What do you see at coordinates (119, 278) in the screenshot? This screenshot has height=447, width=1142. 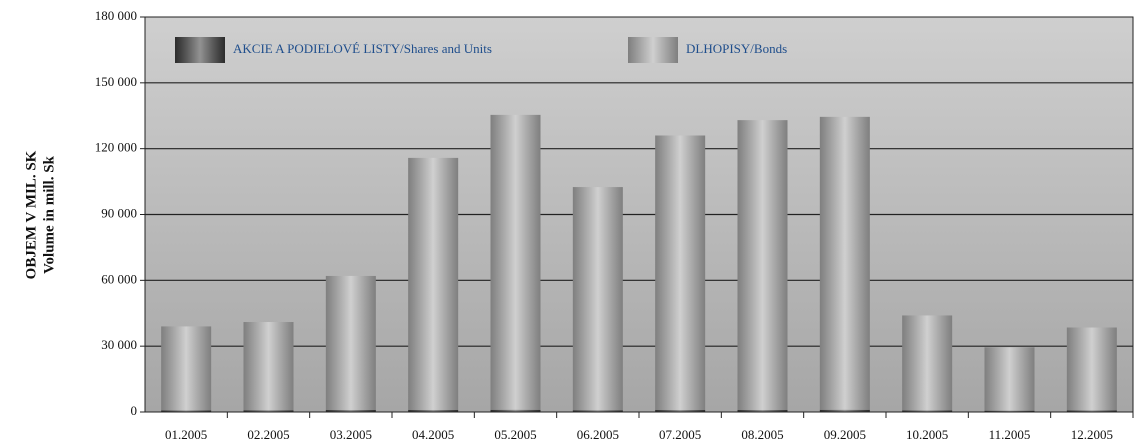 I see `y-tick-label: 60 000` at bounding box center [119, 278].